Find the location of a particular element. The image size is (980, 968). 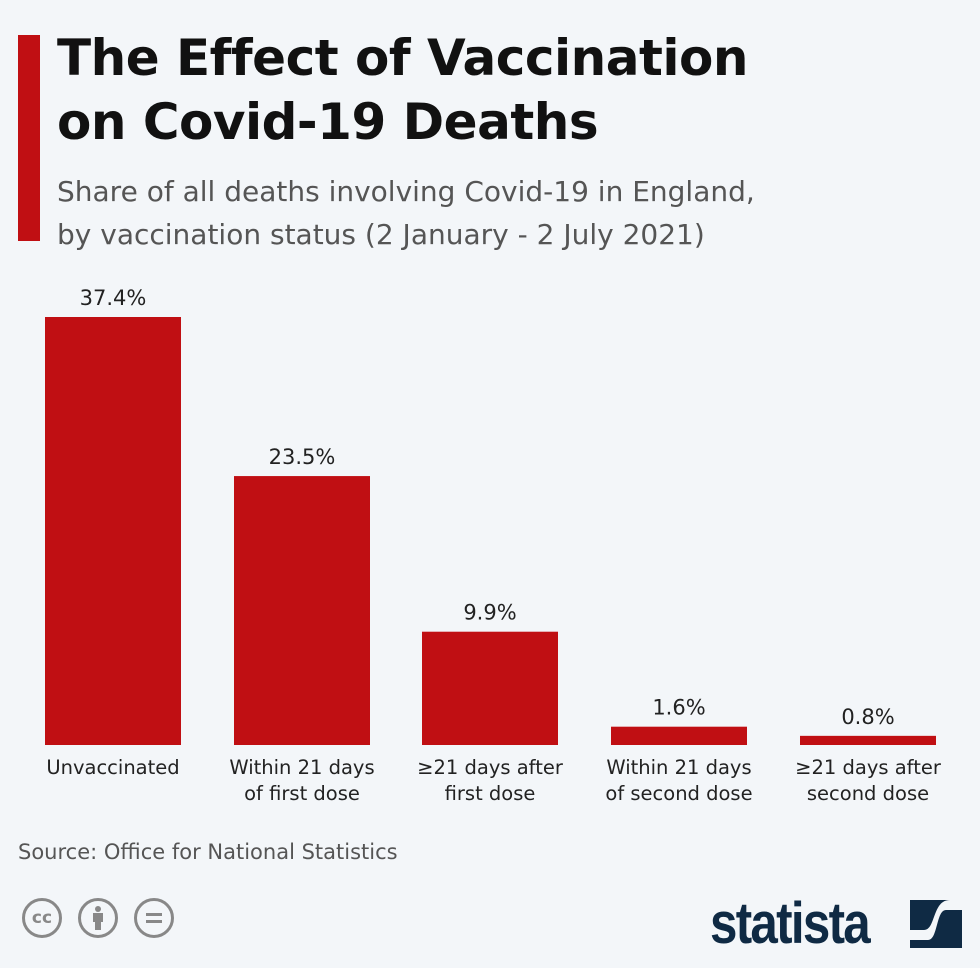

title-line: The Effect of Vaccination is located at coordinates (403, 58).